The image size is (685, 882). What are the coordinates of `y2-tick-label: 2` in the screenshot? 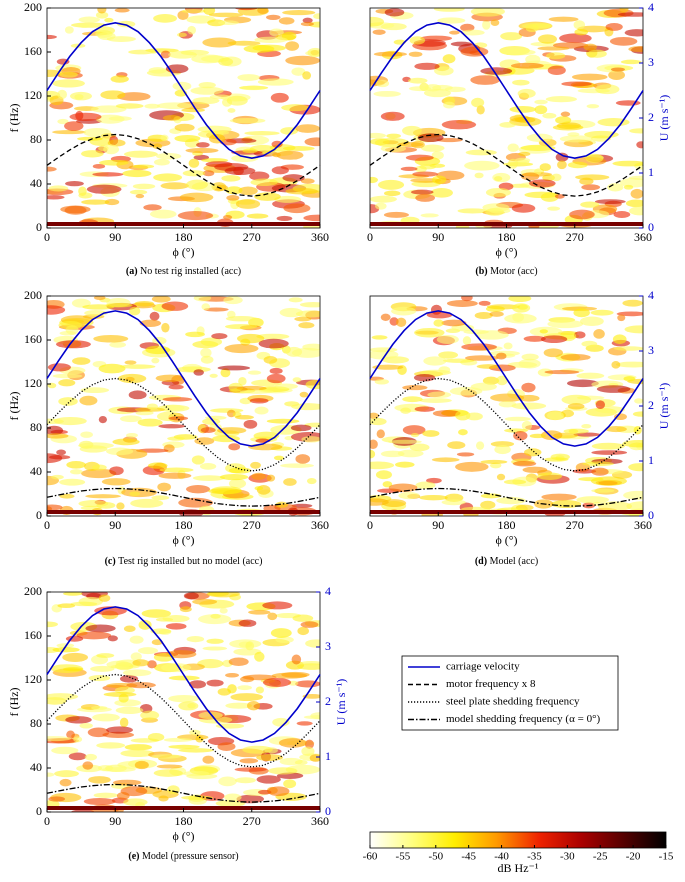 It's located at (651, 117).